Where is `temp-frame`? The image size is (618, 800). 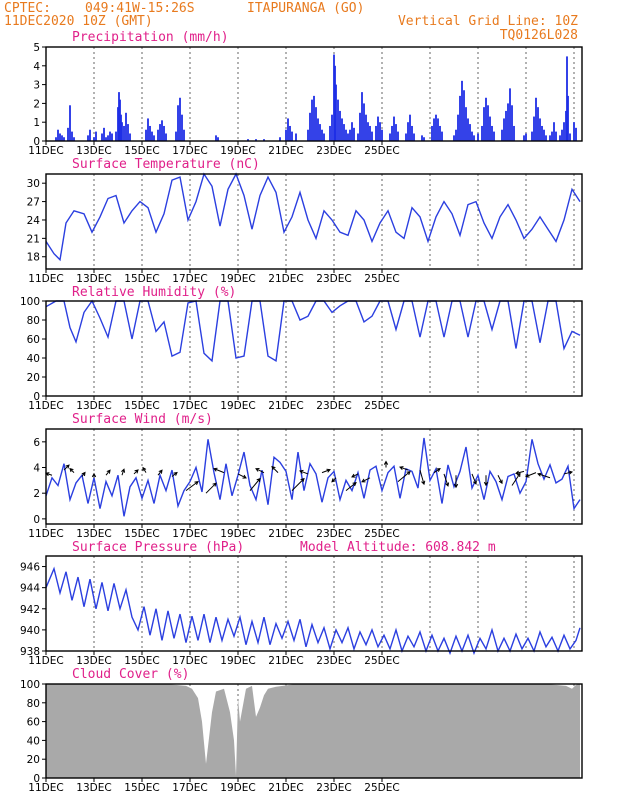
temp-frame is located at coordinates (314, 221).